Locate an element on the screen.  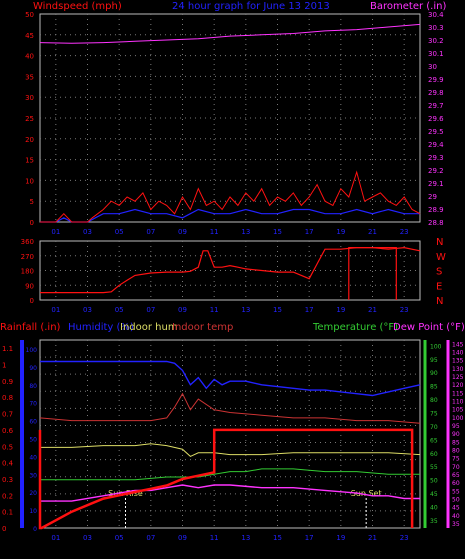
rainfall-line is located at coordinates (226, 479).